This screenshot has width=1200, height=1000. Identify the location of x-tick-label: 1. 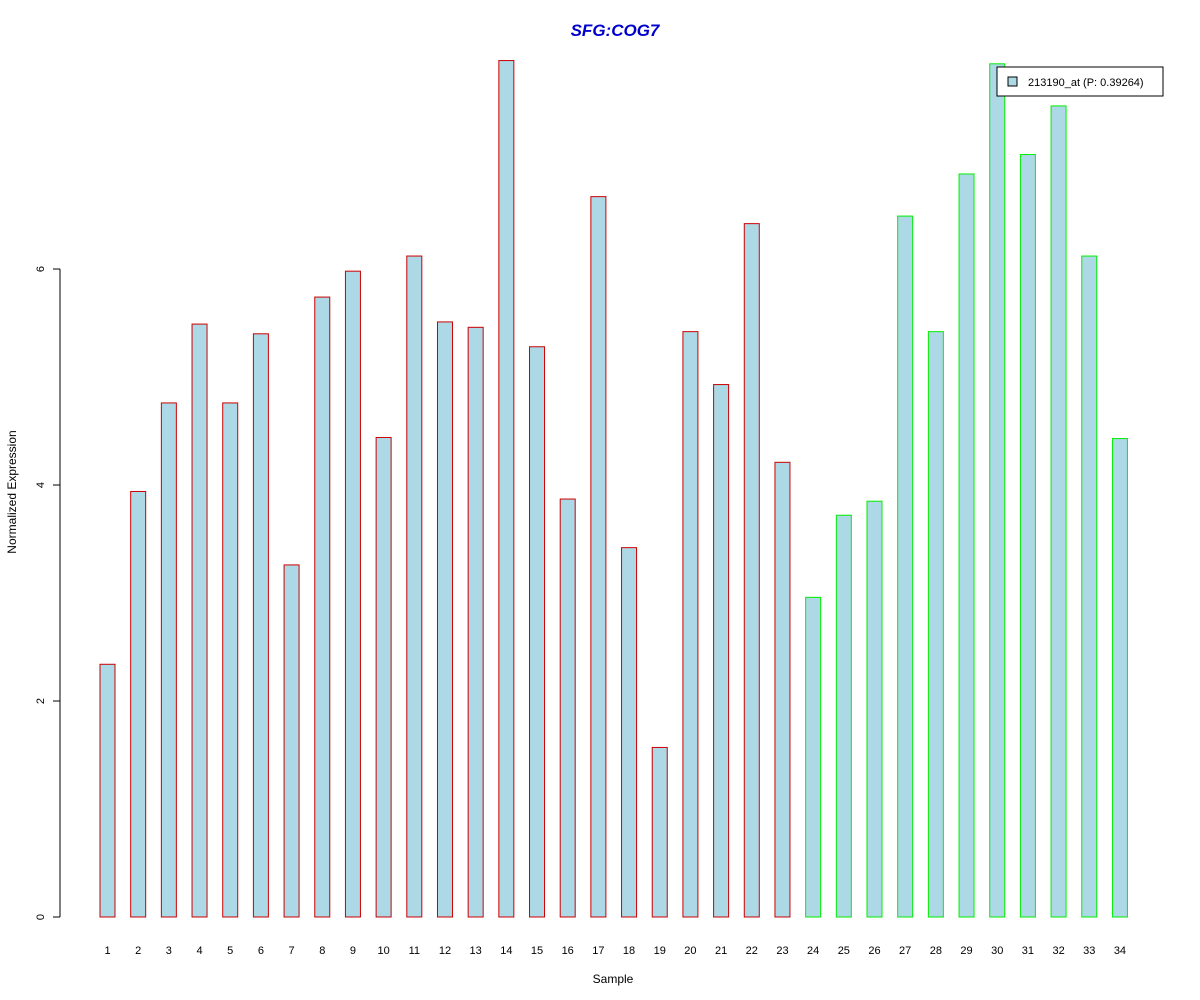
(107, 951).